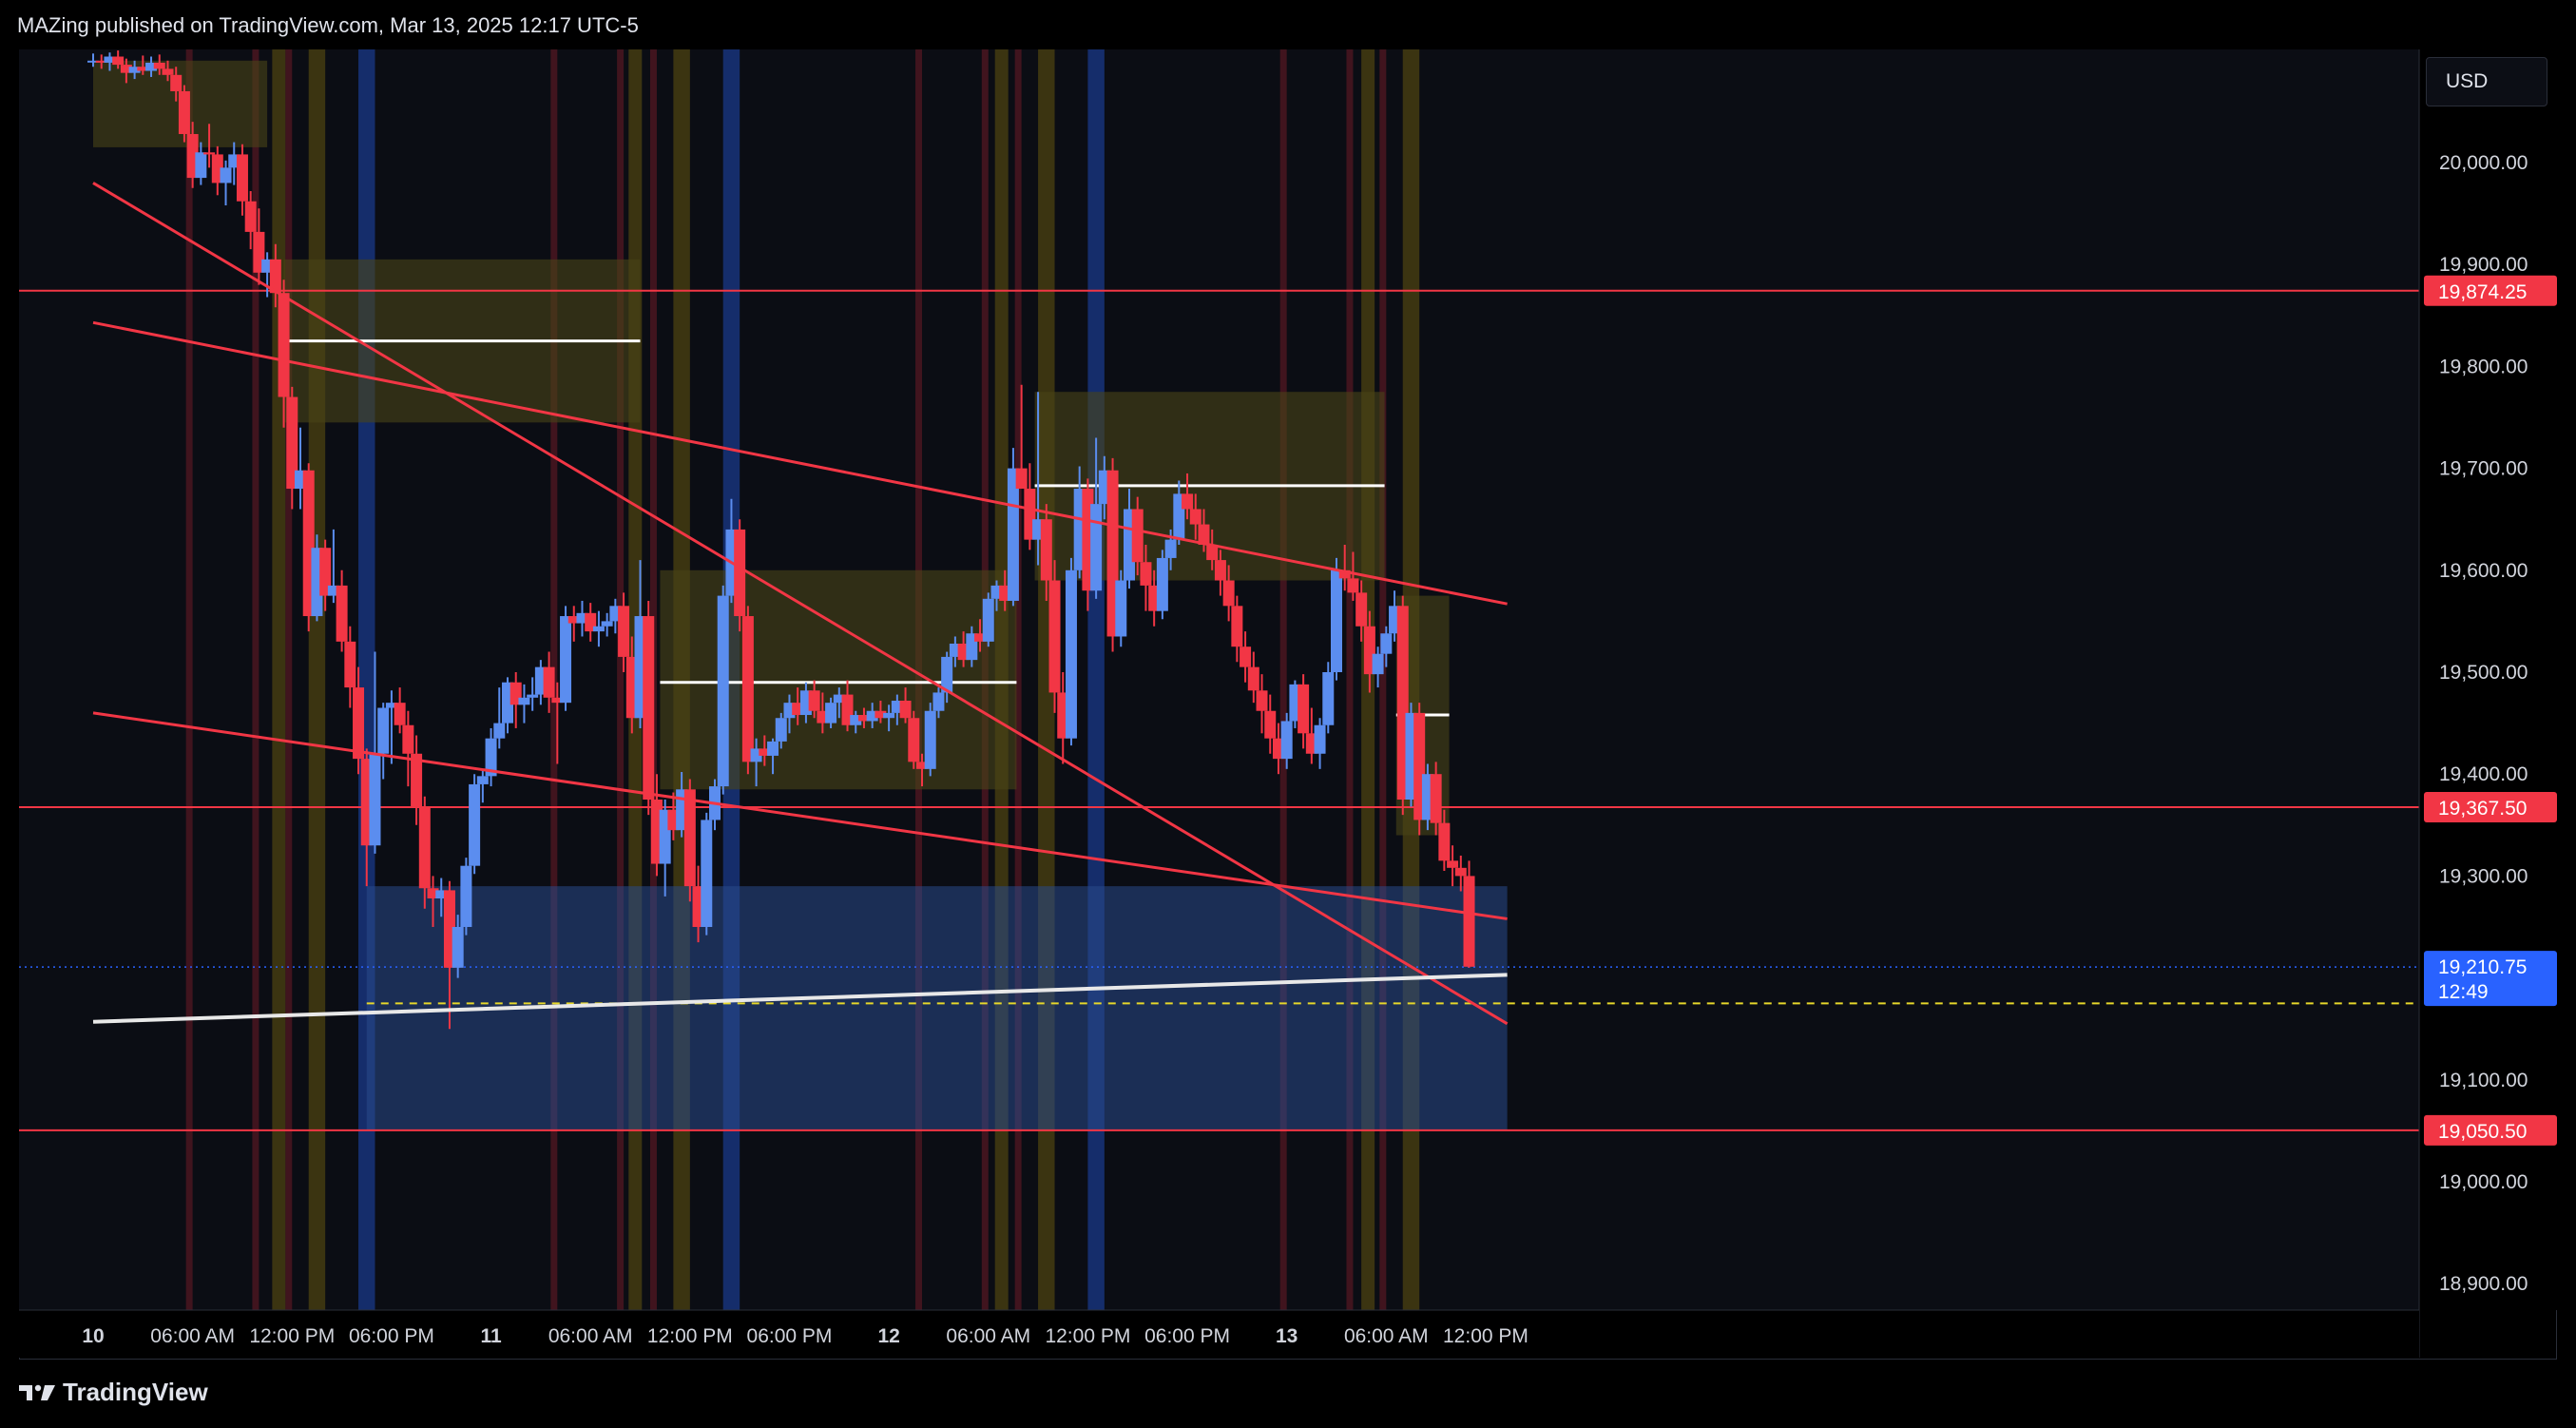 The image size is (2576, 1428). What do you see at coordinates (2484, 469) in the screenshot?
I see `price-tick-label: 19,700.00` at bounding box center [2484, 469].